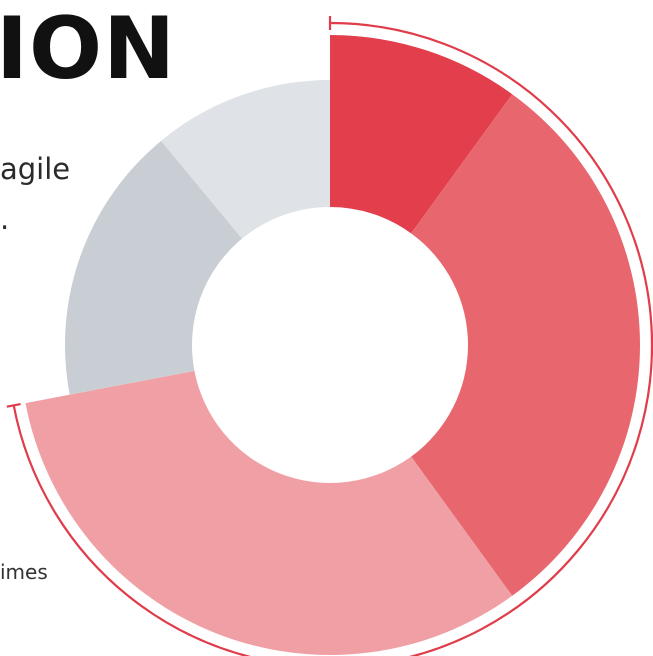 This screenshot has width=653, height=656. What do you see at coordinates (13, 405) in the screenshot?
I see `highlight-bracket-cap-end` at bounding box center [13, 405].